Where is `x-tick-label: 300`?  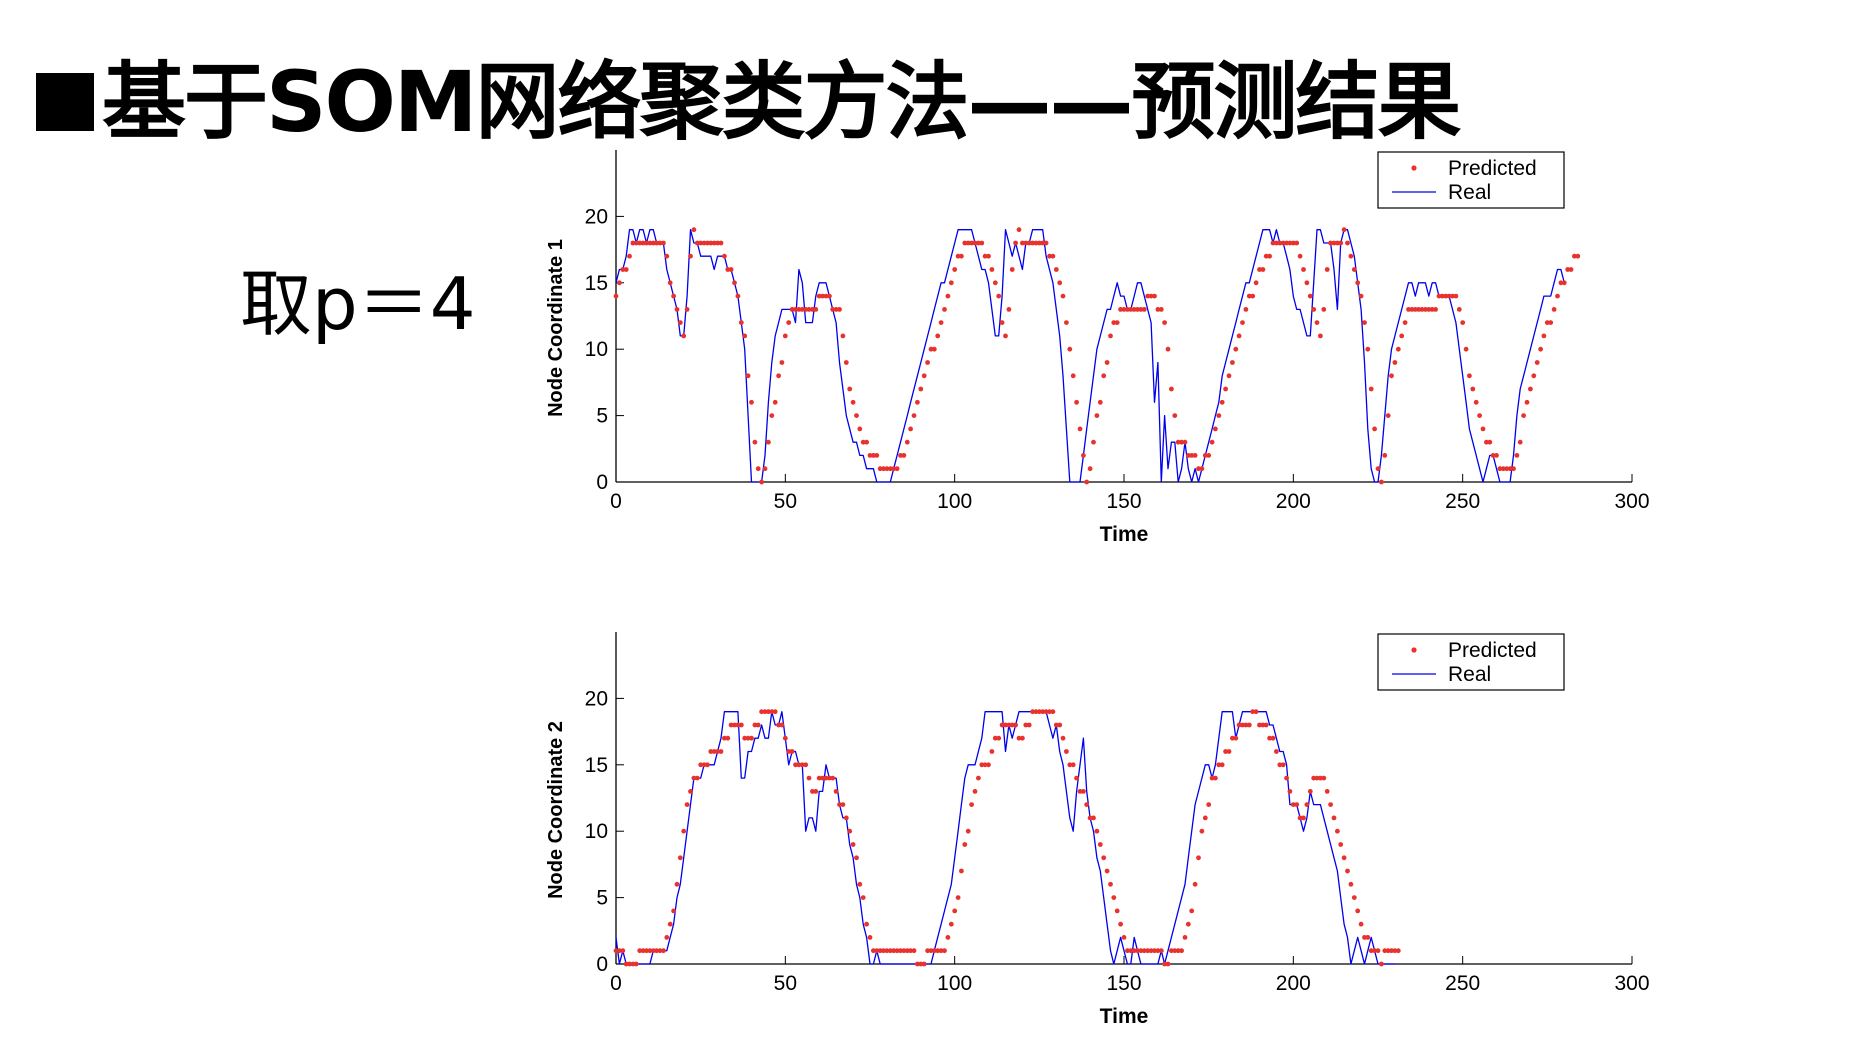 x-tick-label: 300 is located at coordinates (1631, 501).